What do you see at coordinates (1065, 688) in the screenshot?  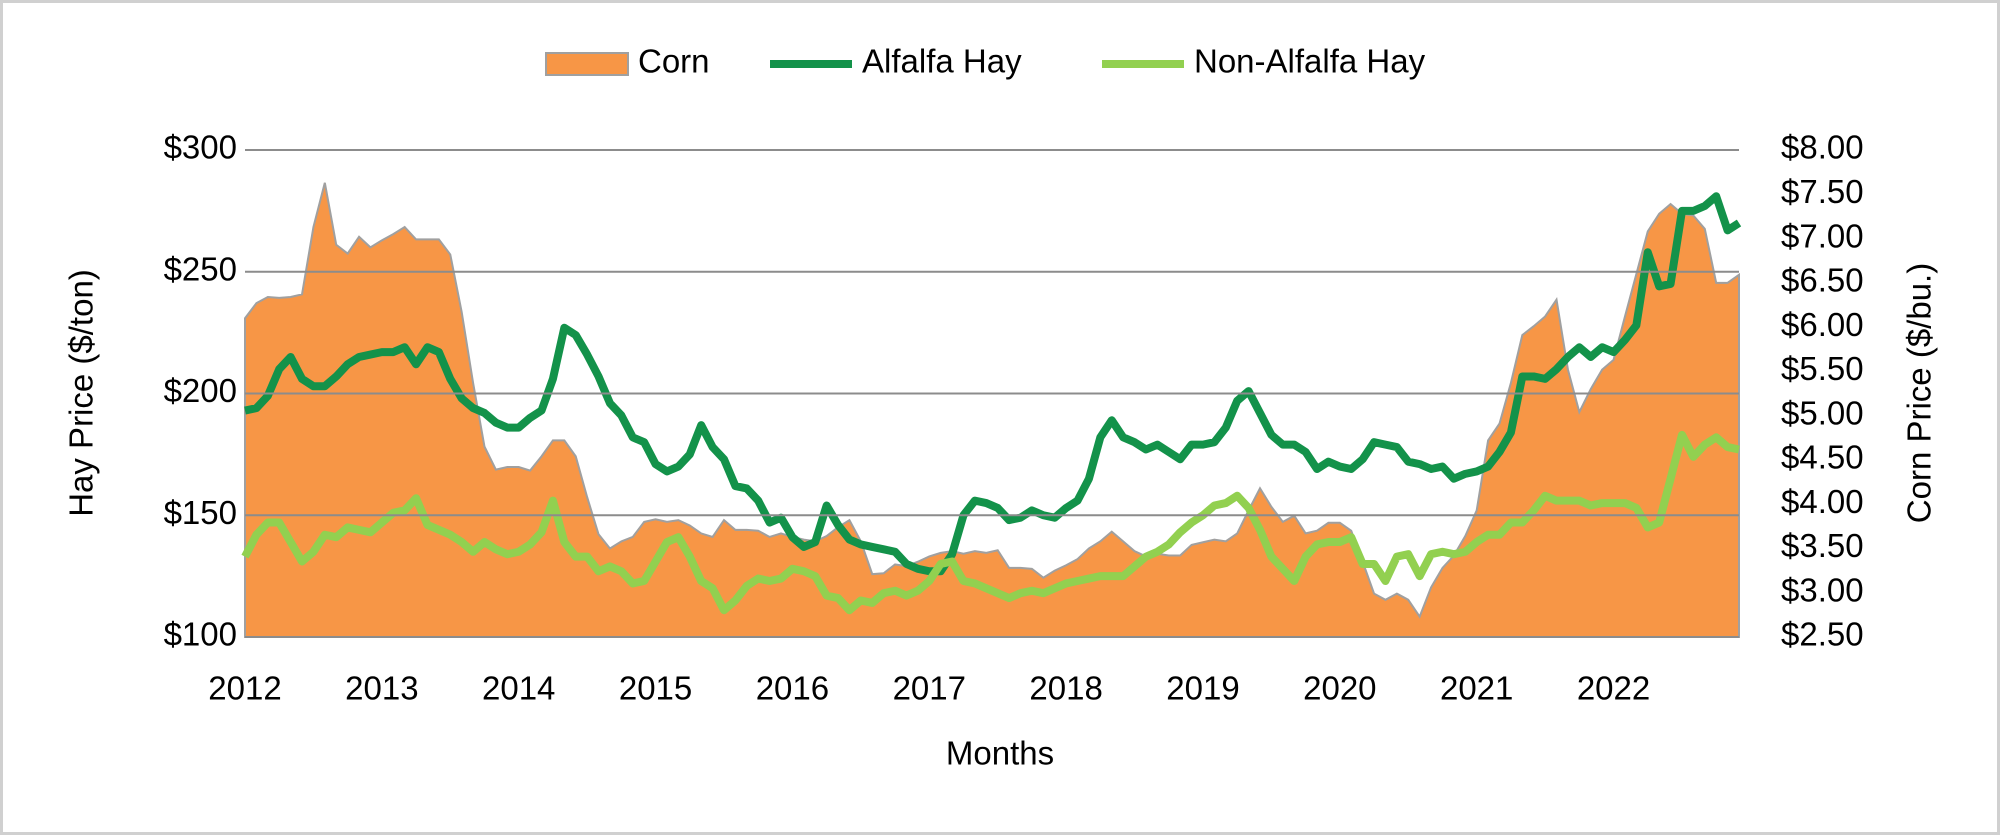 I see `x-tick-label: 2018` at bounding box center [1065, 688].